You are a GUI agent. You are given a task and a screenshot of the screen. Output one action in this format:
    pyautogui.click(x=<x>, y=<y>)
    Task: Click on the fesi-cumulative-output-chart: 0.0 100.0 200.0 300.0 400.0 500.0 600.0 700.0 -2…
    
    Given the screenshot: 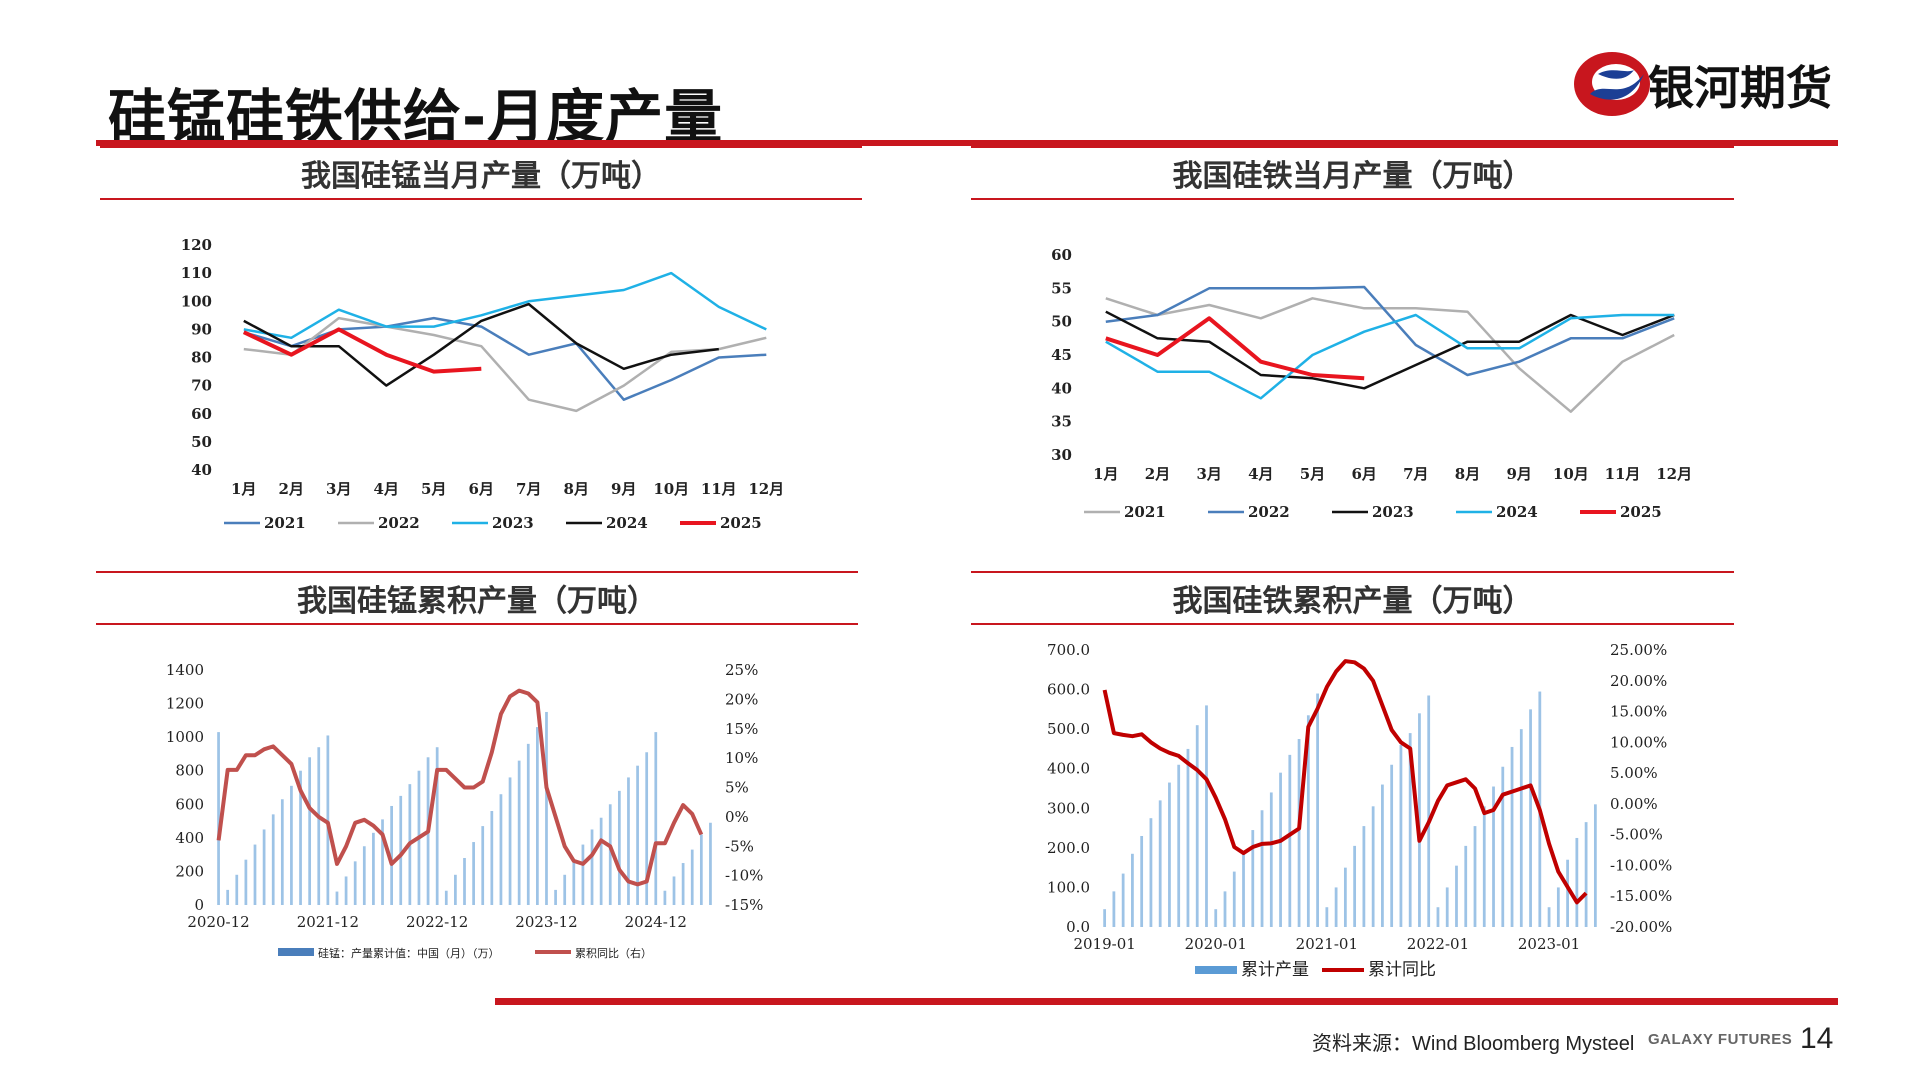 What is the action you would take?
    pyautogui.click(x=1359, y=810)
    